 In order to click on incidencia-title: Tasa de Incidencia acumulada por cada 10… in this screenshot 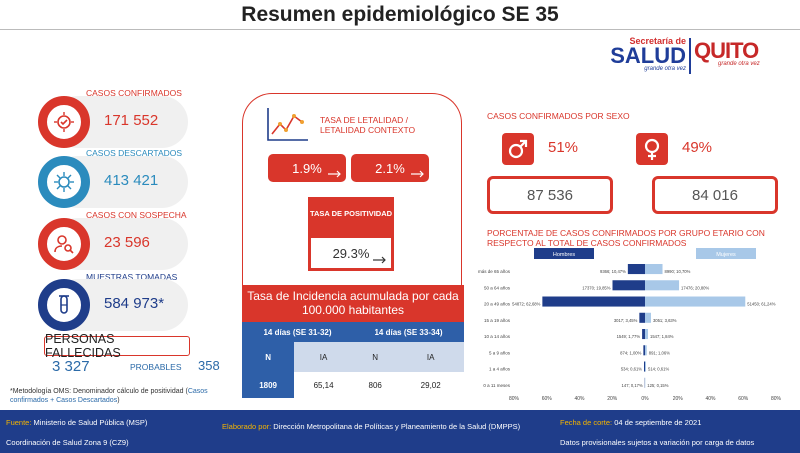, I will do `click(353, 303)`.